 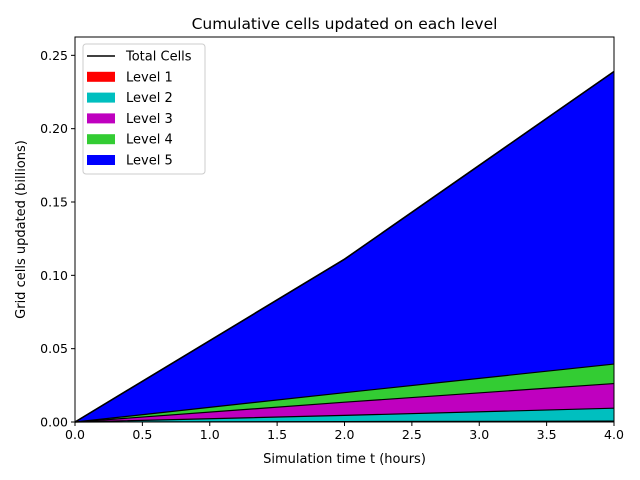 I want to click on x-tick-label: 1.0, so click(x=210, y=434).